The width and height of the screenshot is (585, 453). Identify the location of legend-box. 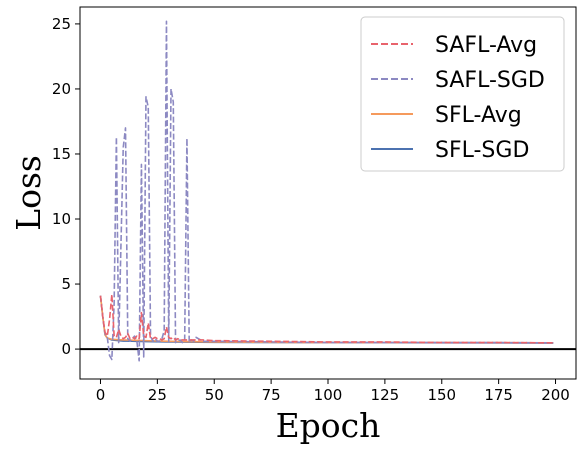
(462, 94).